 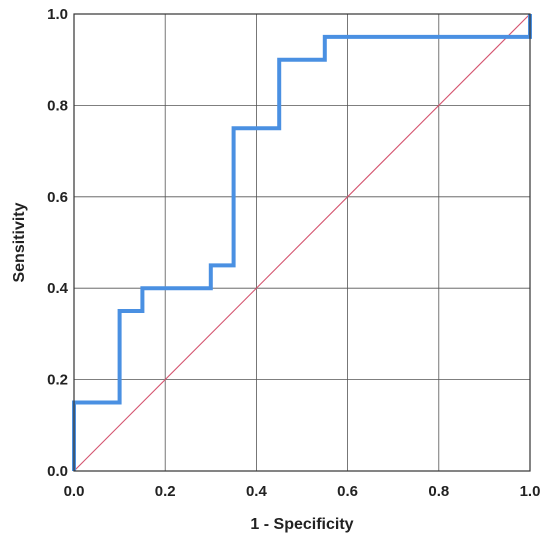 What do you see at coordinates (57, 380) in the screenshot?
I see `y-tick-label: 0.2` at bounding box center [57, 380].